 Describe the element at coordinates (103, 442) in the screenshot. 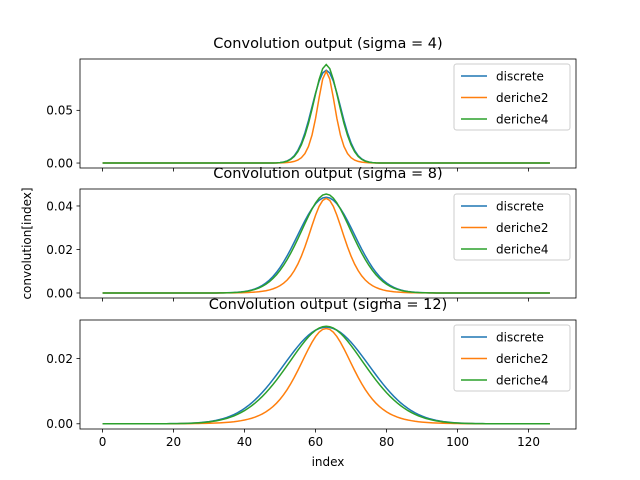

I see `x-tick-label: 0` at that location.